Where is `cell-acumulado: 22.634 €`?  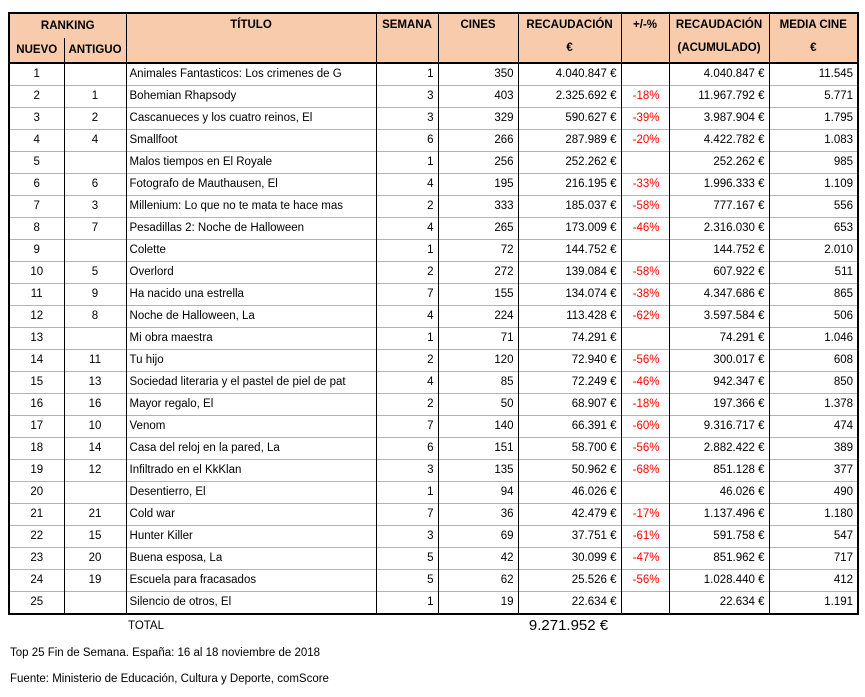 cell-acumulado: 22.634 € is located at coordinates (719, 602).